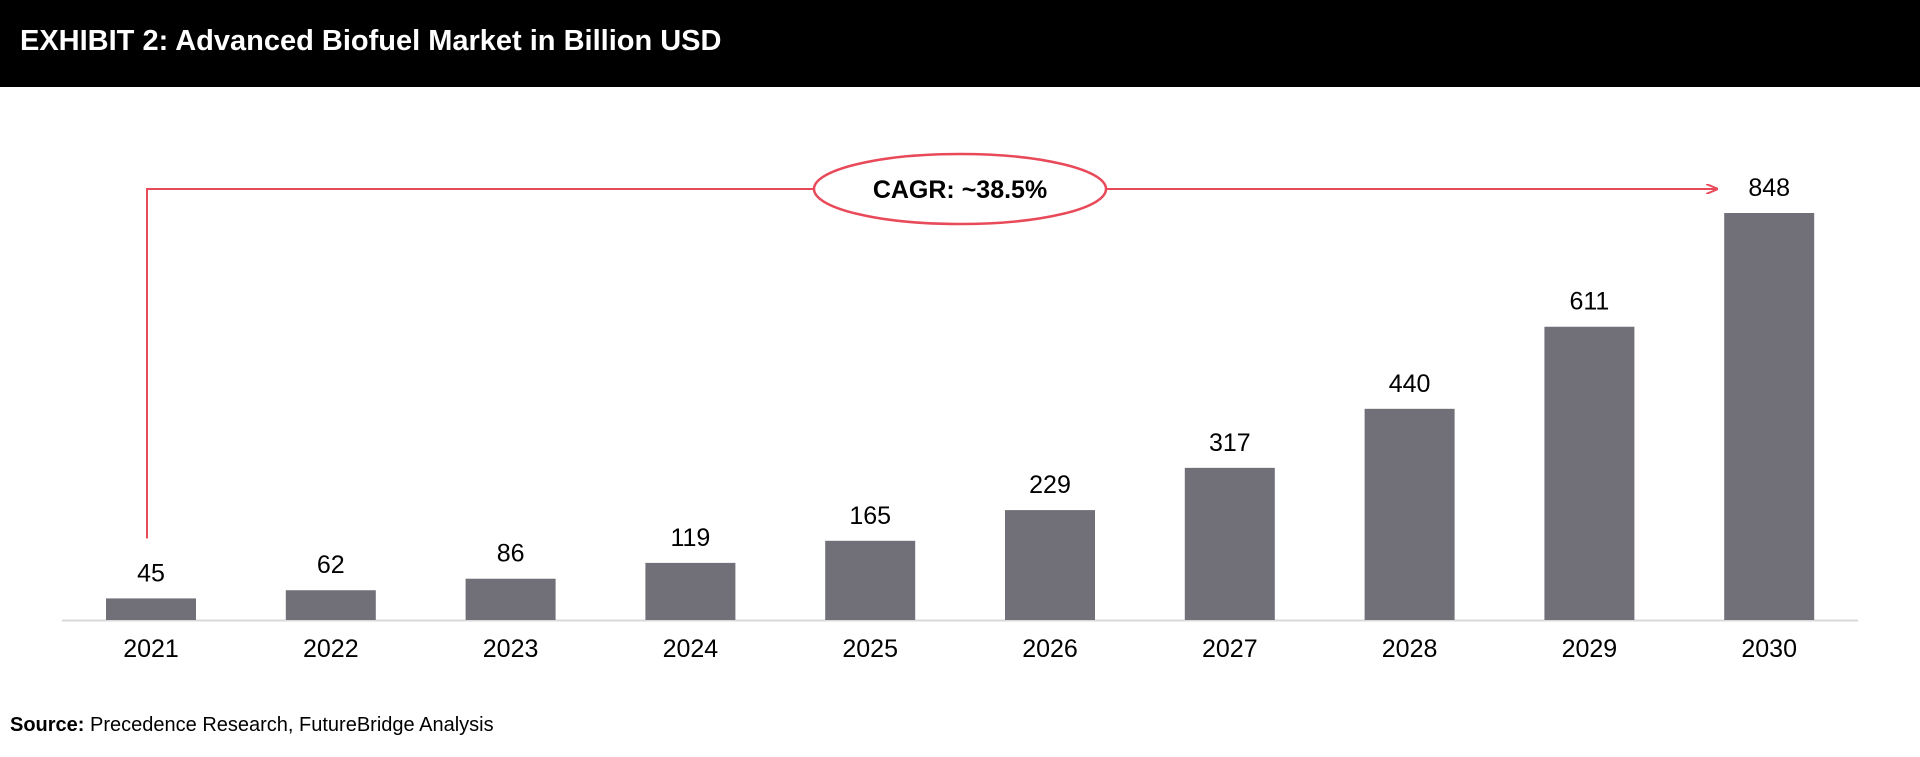 The width and height of the screenshot is (1920, 757). What do you see at coordinates (1229, 543) in the screenshot?
I see `bar-2027` at bounding box center [1229, 543].